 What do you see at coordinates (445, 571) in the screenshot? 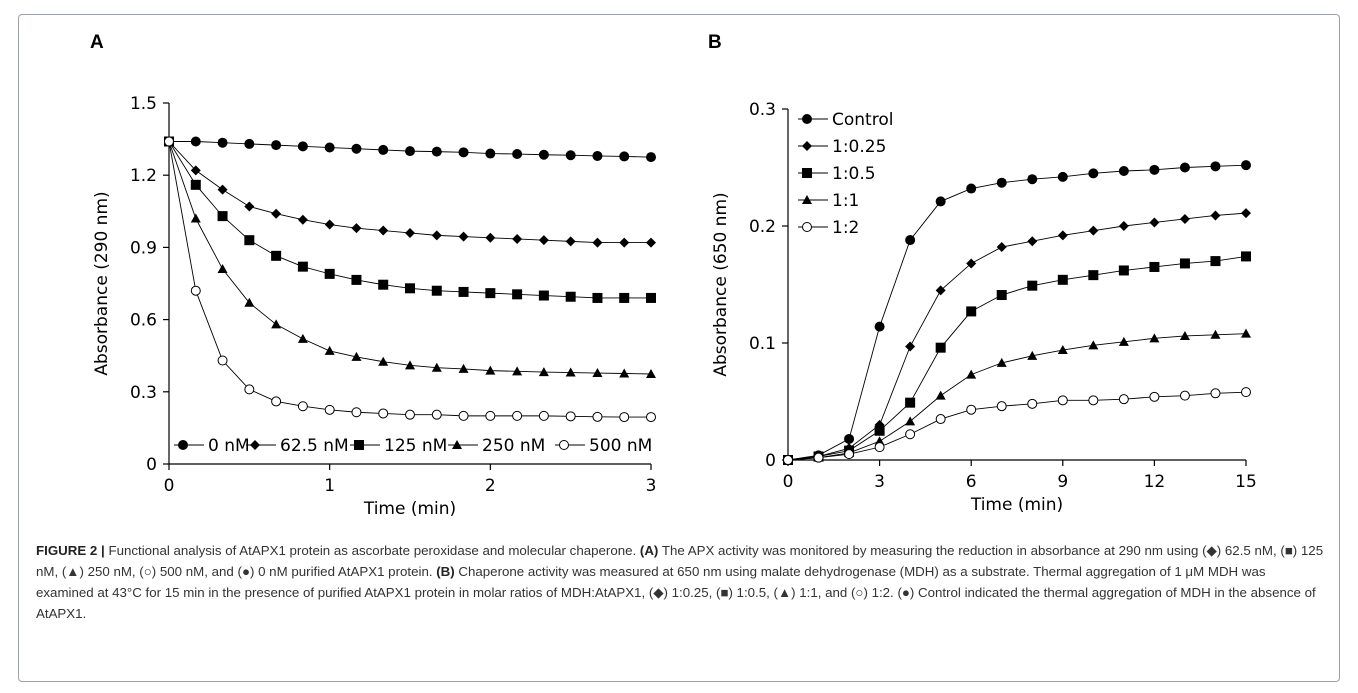
I see `caption-label-b: (B)` at bounding box center [445, 571].